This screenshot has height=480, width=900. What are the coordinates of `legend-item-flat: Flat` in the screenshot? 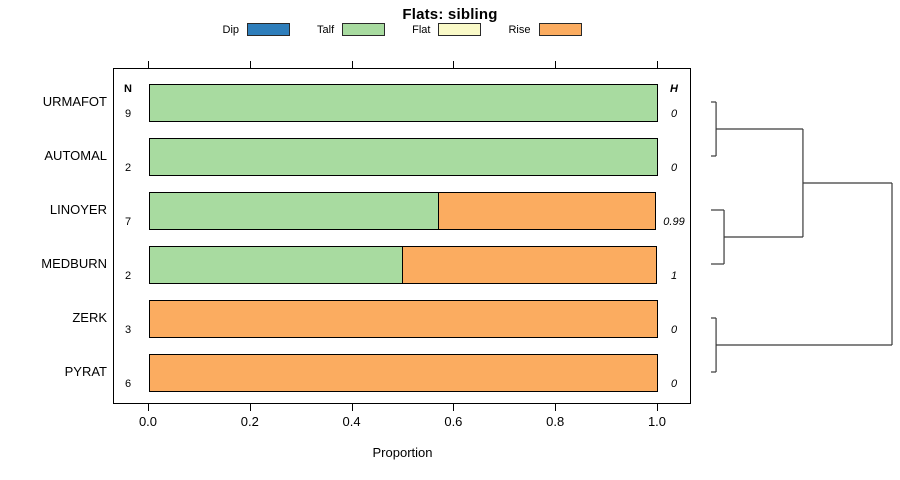 It's located at (447, 29).